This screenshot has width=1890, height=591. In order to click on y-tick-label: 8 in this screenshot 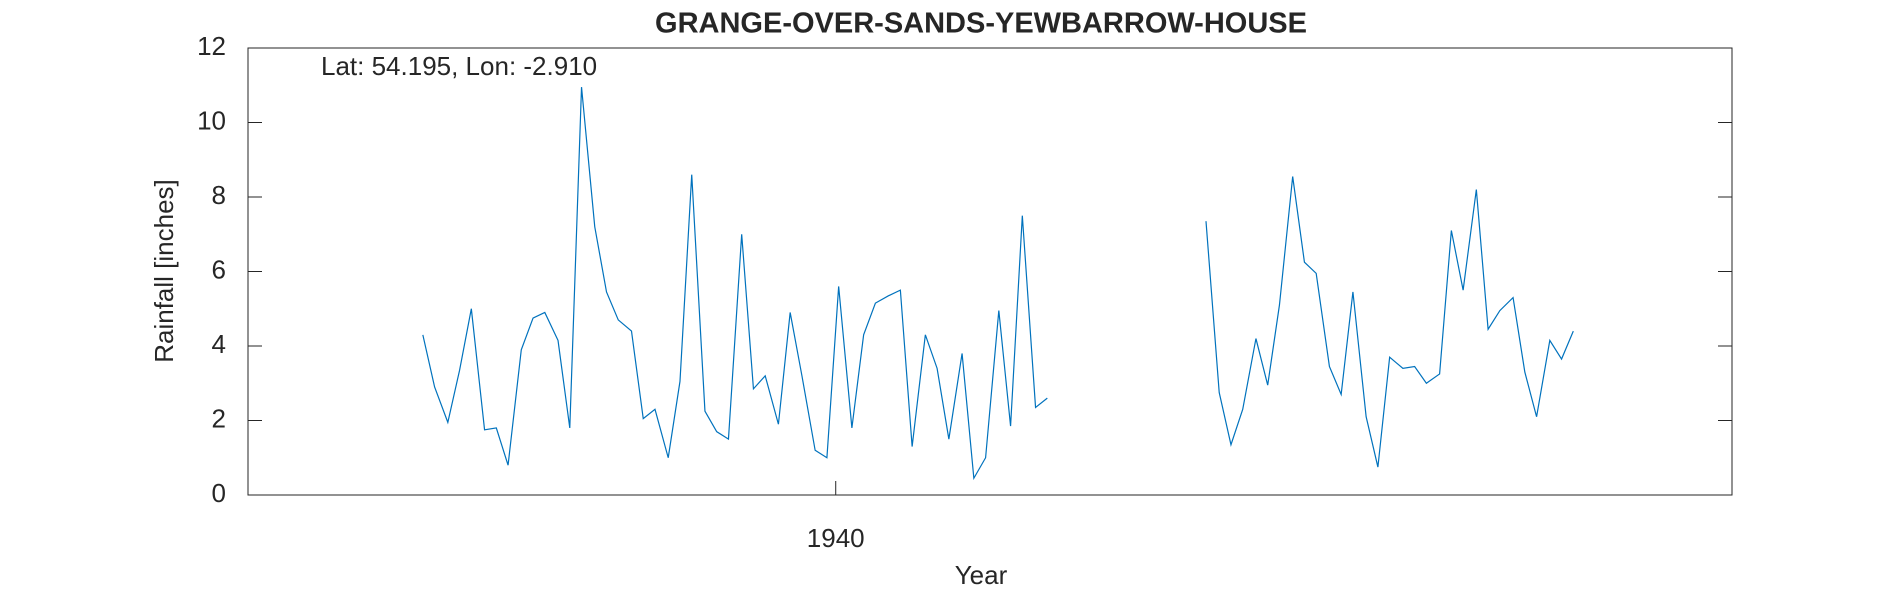, I will do `click(219, 195)`.